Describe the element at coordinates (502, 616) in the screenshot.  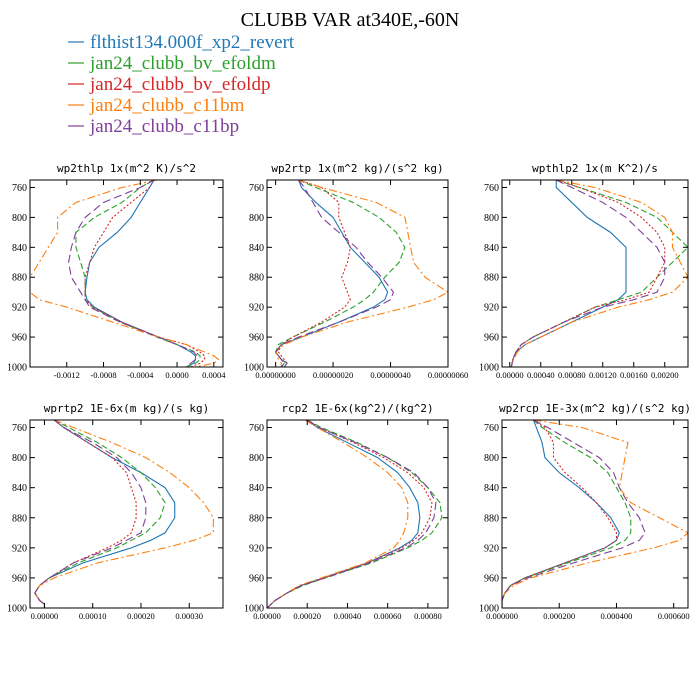
I see `x-tick-label: 0.000000` at that location.